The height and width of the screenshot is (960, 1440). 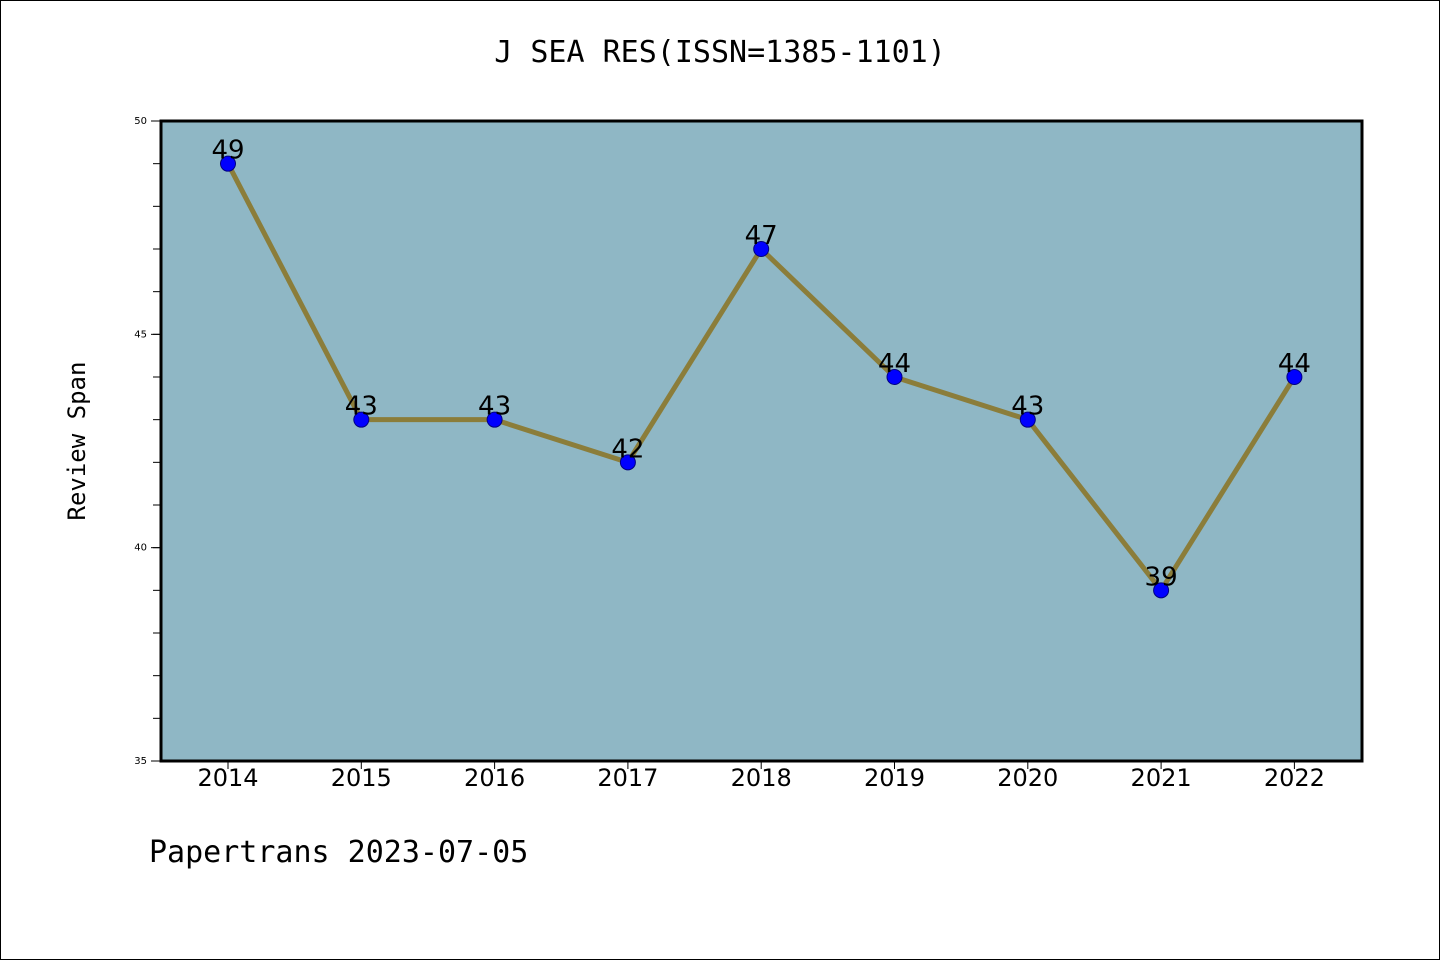 What do you see at coordinates (227, 778) in the screenshot?
I see `x-tick-label: 2014` at bounding box center [227, 778].